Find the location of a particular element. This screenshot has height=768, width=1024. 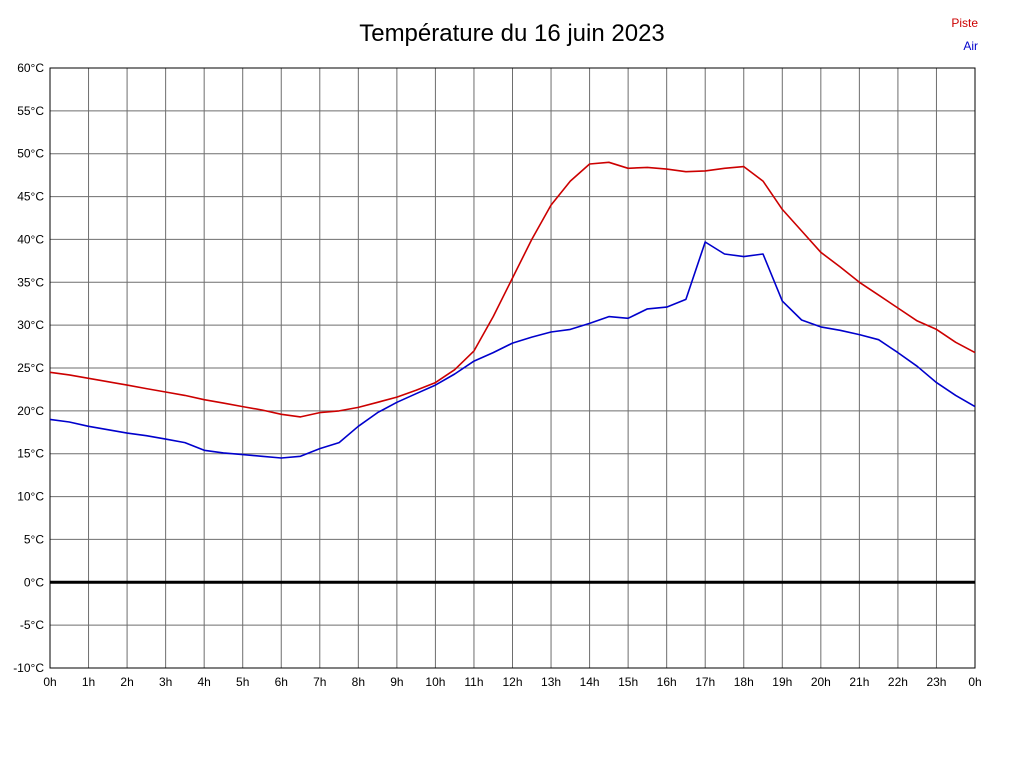

y-axis-tick-label: 20°C is located at coordinates (30, 411).